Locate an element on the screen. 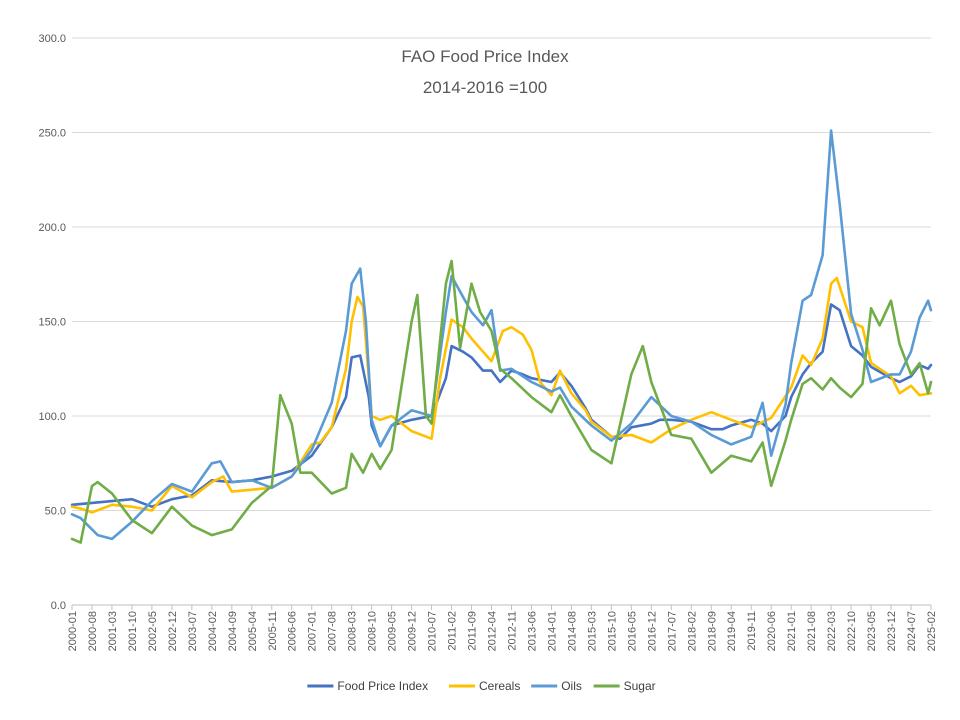 Image resolution: width=960 pixels, height=720 pixels. x-tick-label: 2010-07 is located at coordinates (433, 631).